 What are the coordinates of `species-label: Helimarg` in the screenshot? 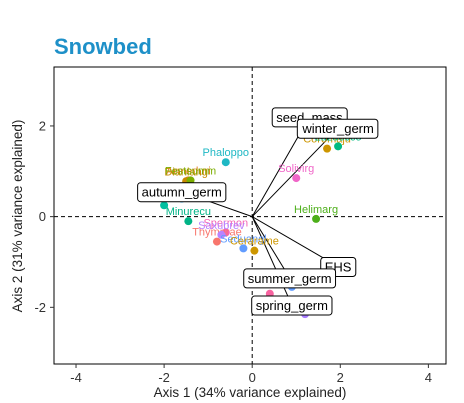 It's located at (316, 210).